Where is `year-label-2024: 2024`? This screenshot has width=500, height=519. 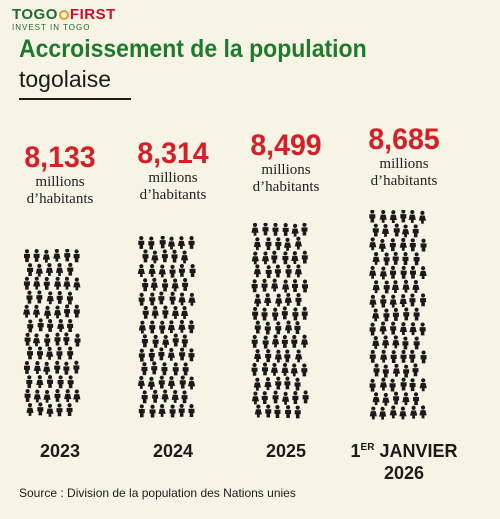 year-label-2024: 2024 is located at coordinates (173, 449).